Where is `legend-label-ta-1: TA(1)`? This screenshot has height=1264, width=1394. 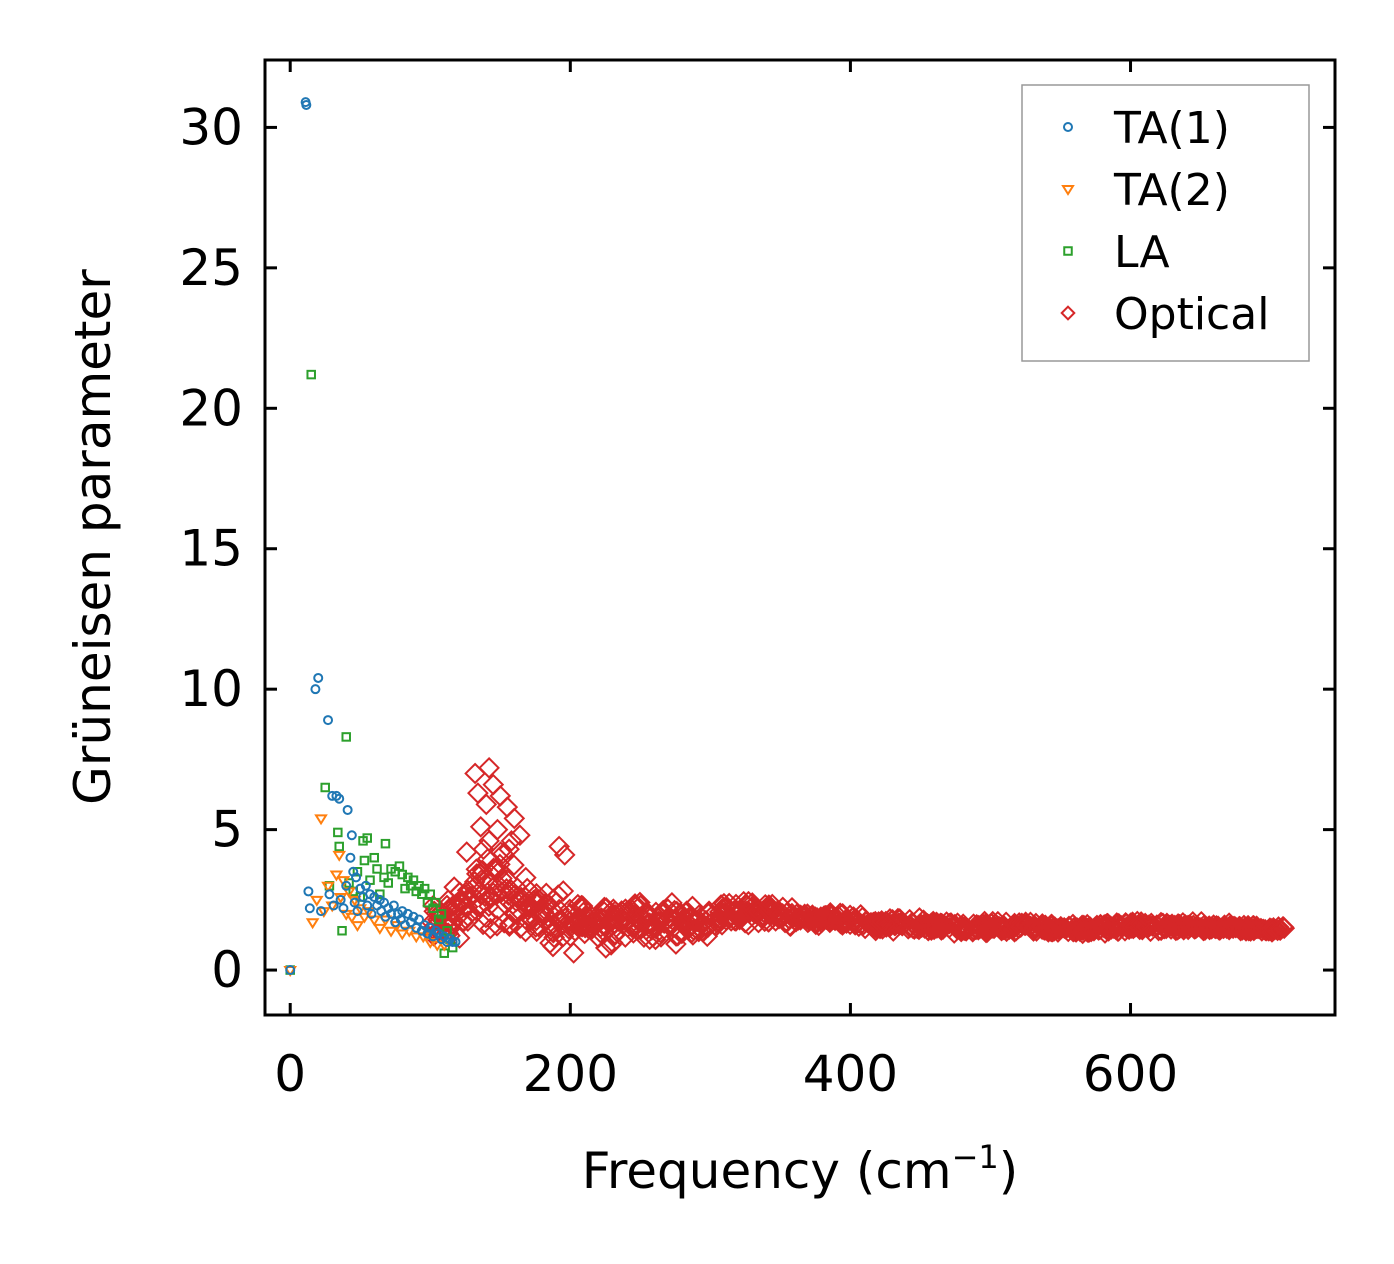 legend-label-ta-1: TA(1) is located at coordinates (1171, 128).